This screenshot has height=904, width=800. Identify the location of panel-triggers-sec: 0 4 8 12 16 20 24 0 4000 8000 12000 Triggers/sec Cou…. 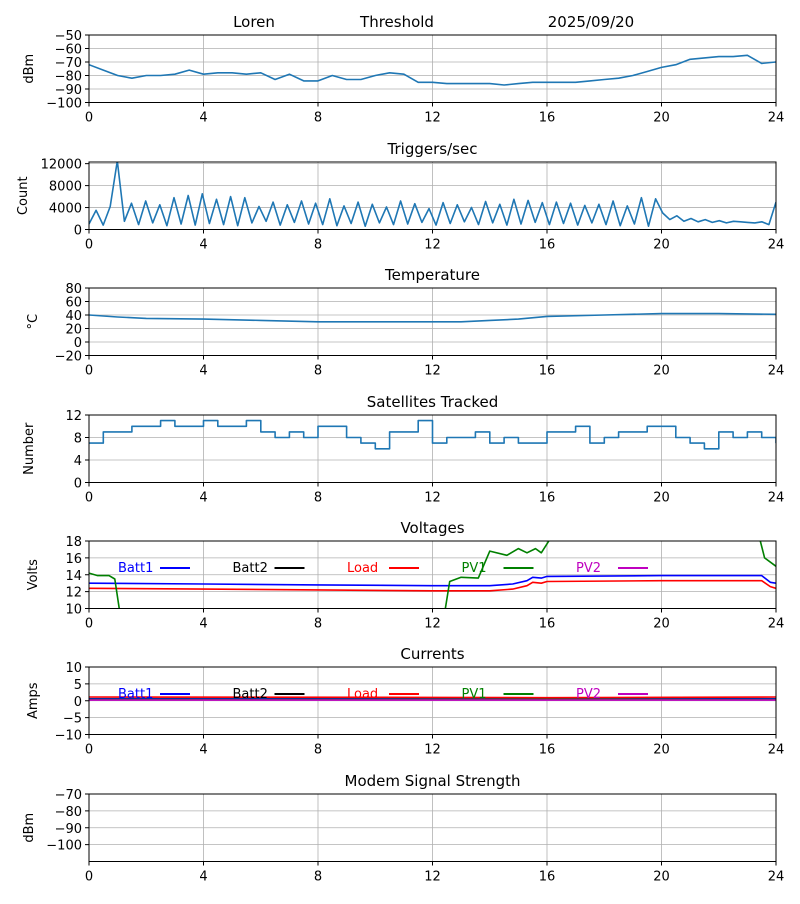
(400, 196).